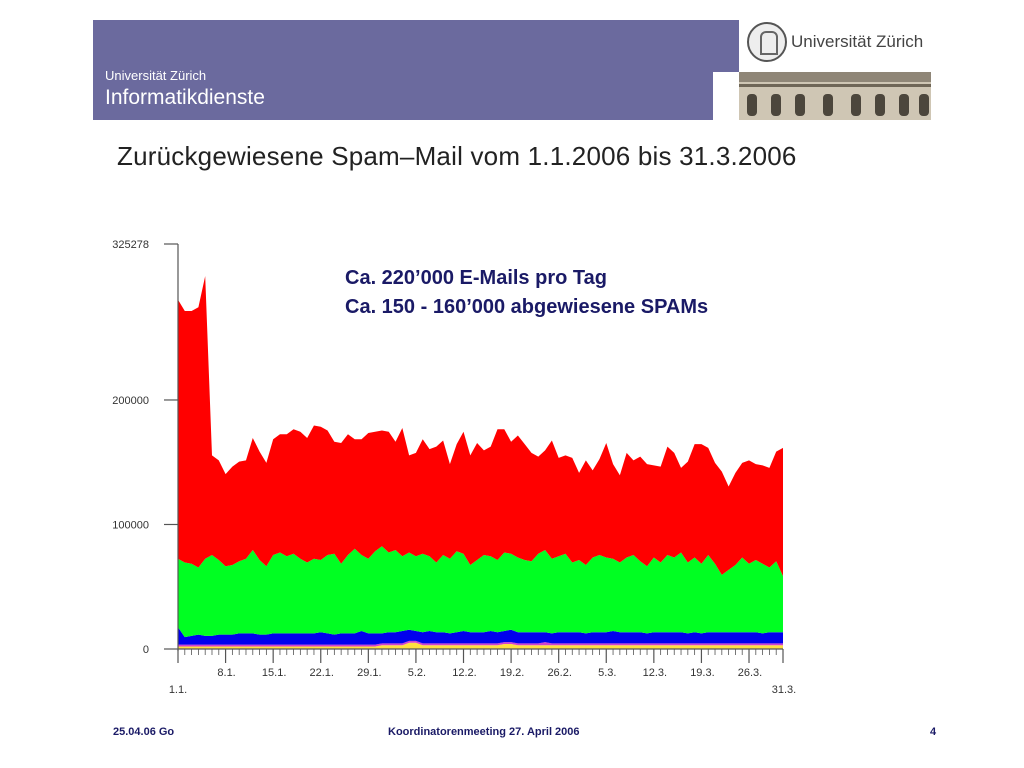  Describe the element at coordinates (403, 70) in the screenshot. I see `header-band: Universität Zürich Informatikdienste` at that location.